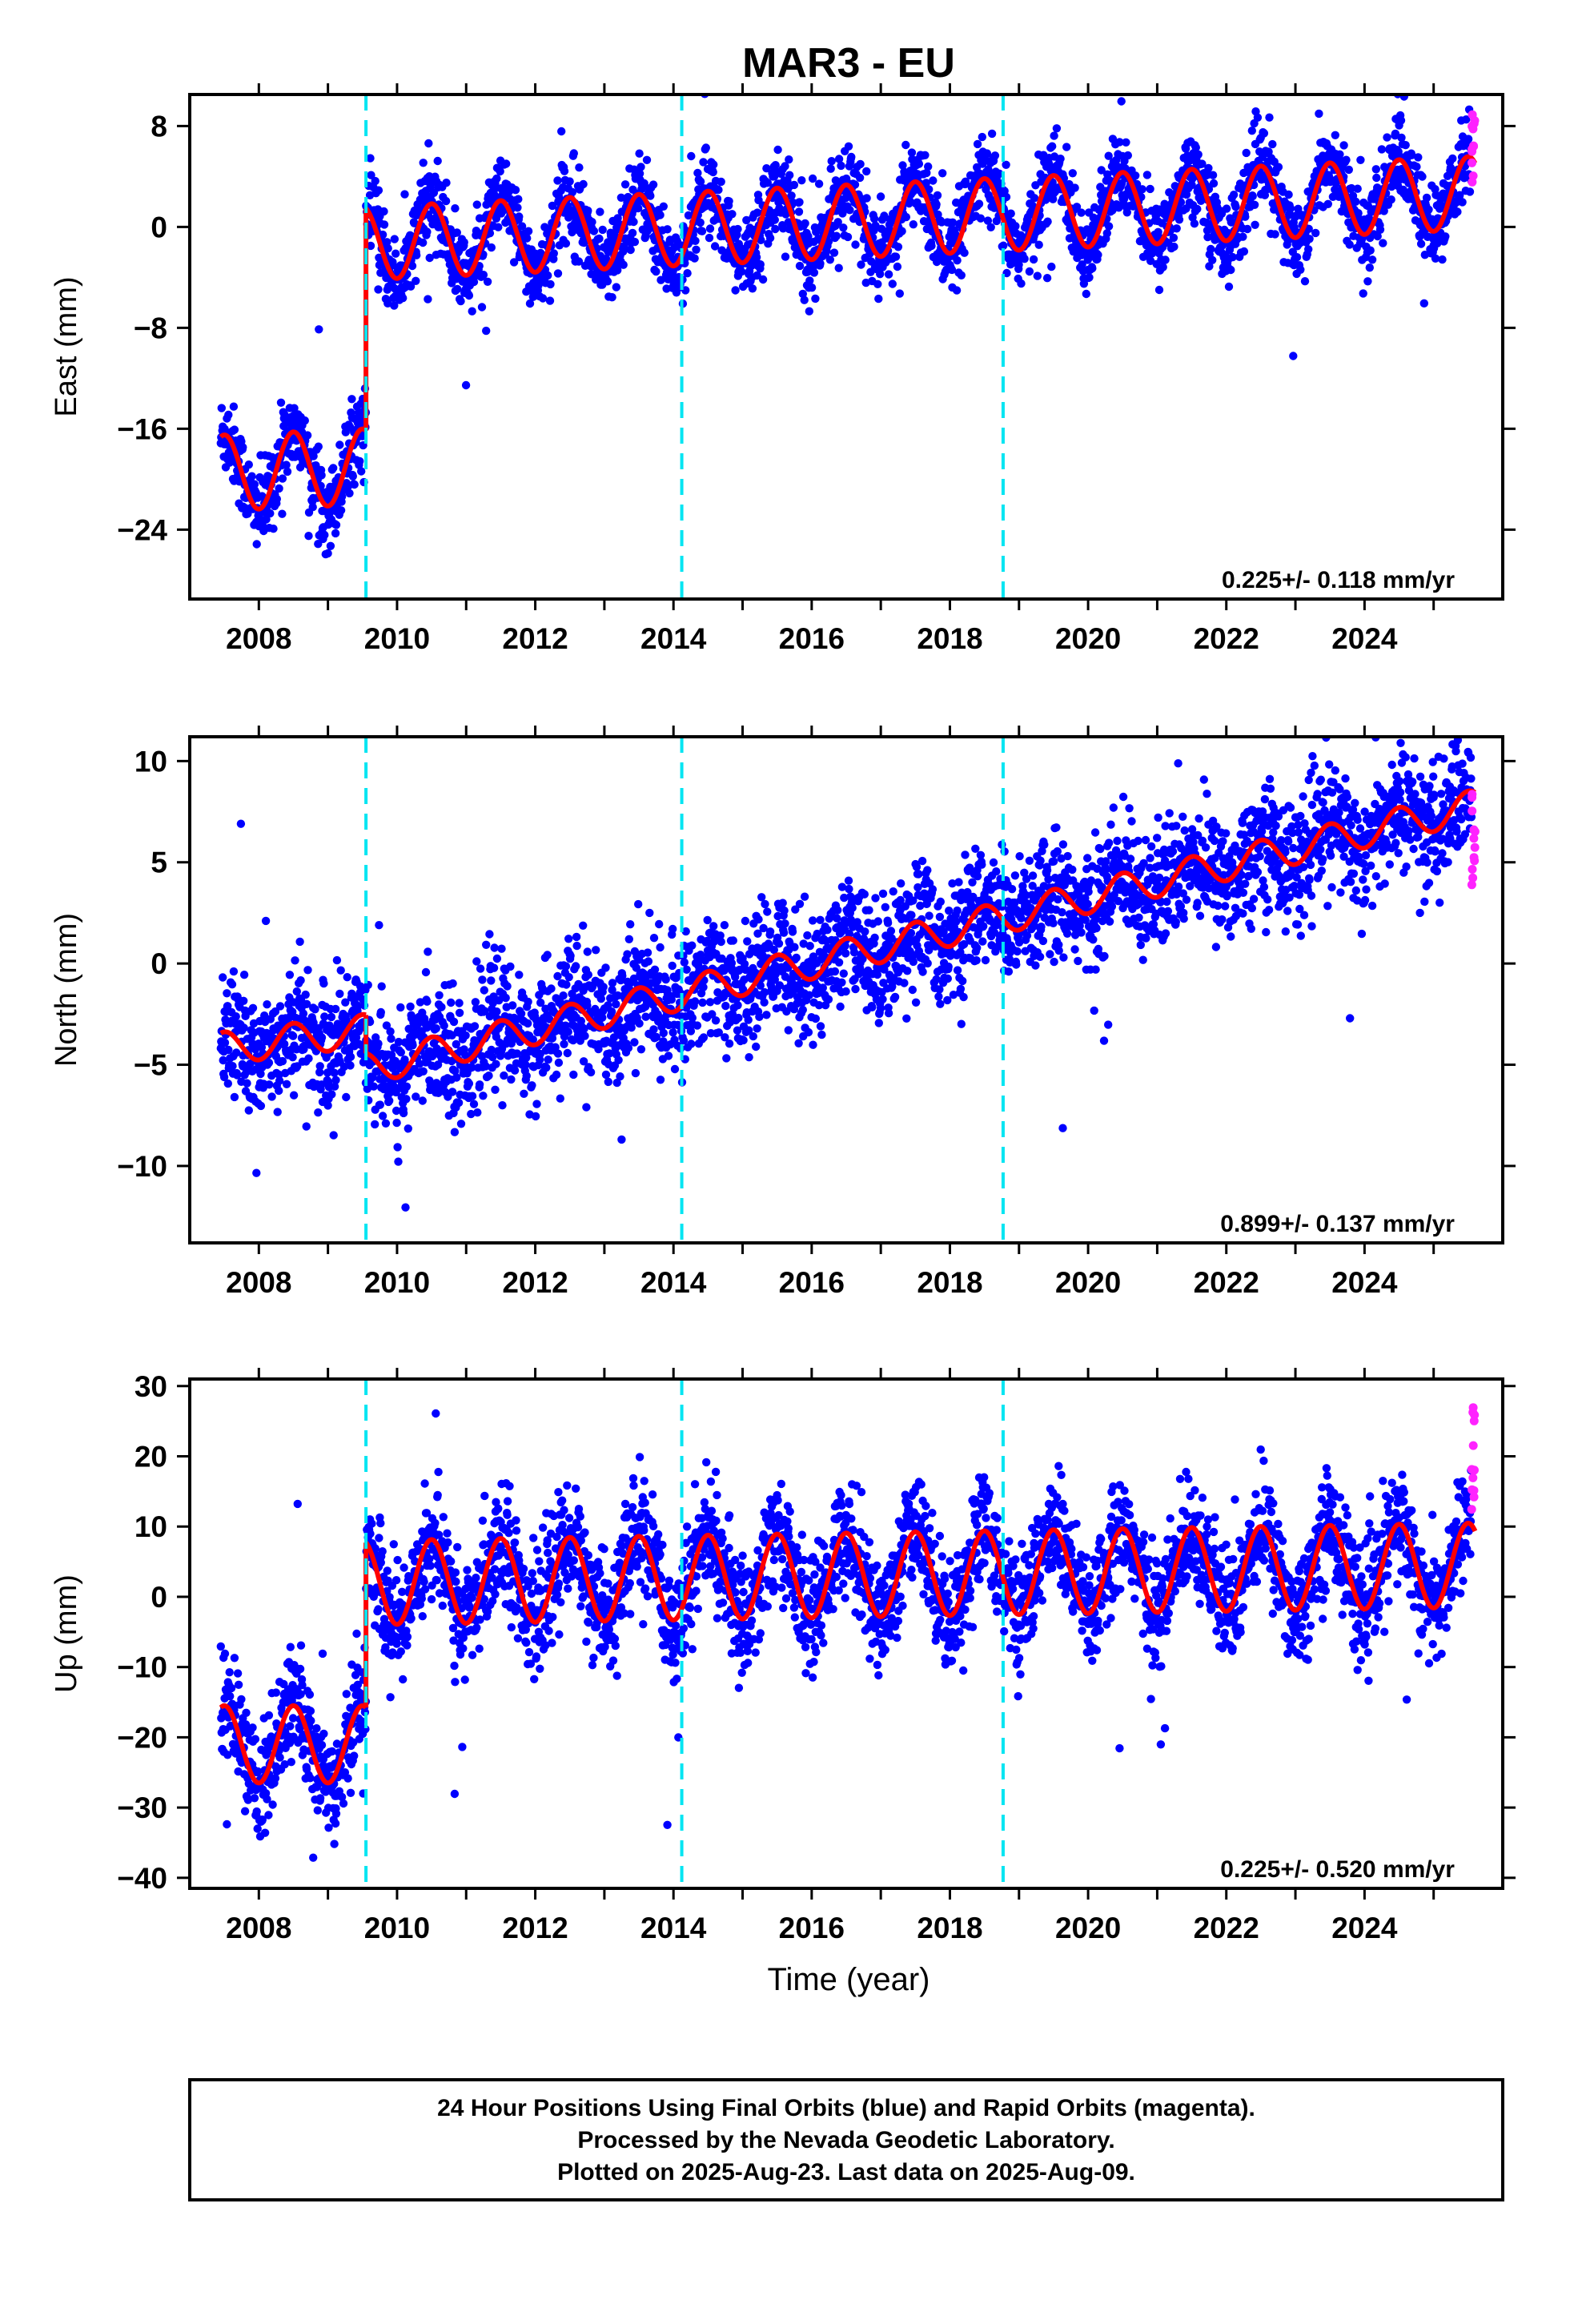  I want to click on rapid-orbit-point, so click(1472, 182).